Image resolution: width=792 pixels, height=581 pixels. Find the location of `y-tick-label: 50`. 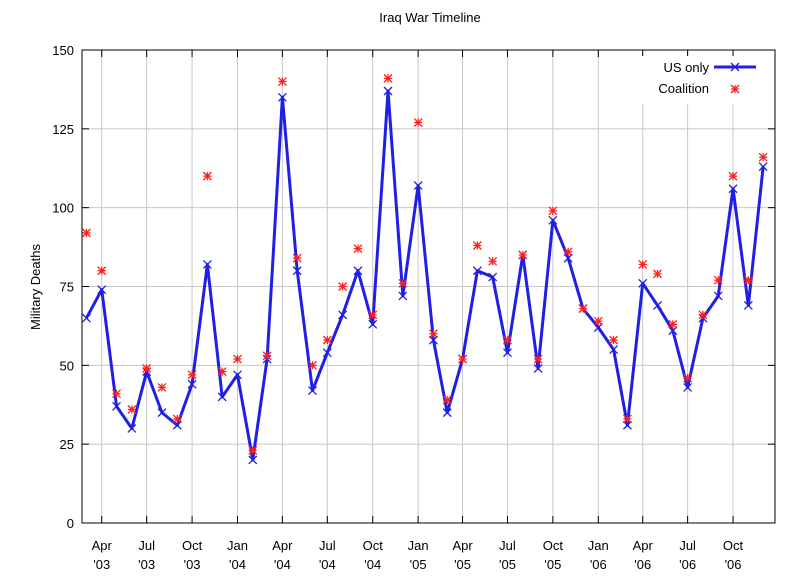

y-tick-label: 50 is located at coordinates (67, 365).